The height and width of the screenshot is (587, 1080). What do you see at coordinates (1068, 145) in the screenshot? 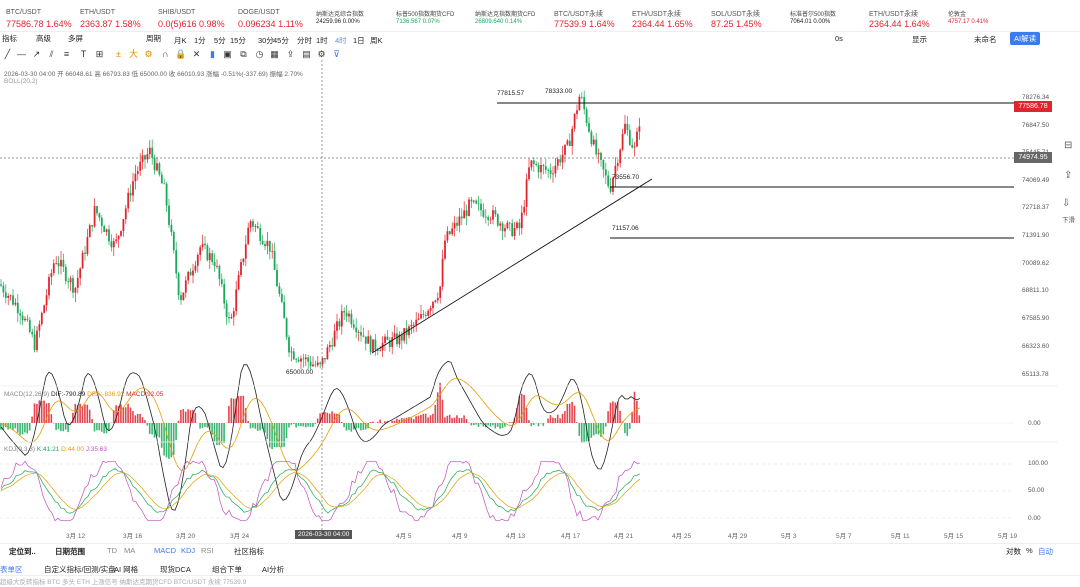
I see `side-tool-icon: ⊟` at bounding box center [1068, 145].